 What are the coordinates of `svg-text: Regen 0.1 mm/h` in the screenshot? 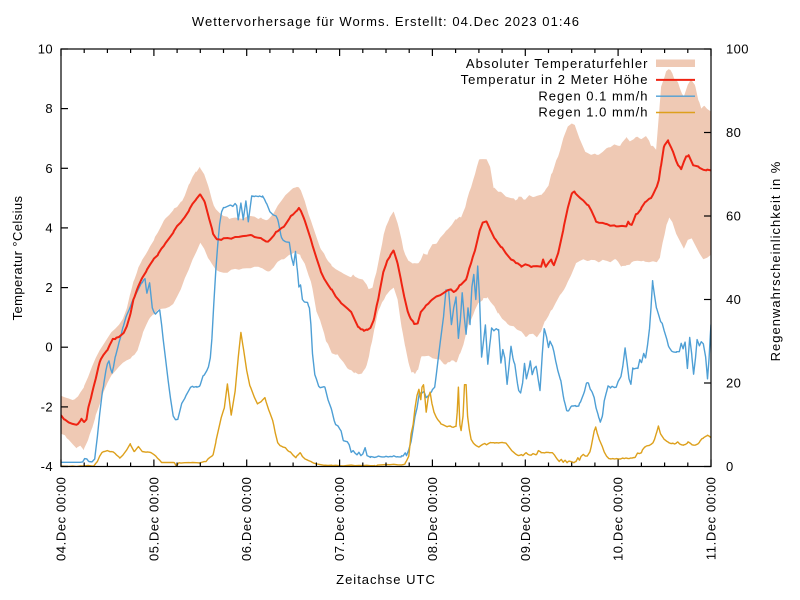 It's located at (593, 95).